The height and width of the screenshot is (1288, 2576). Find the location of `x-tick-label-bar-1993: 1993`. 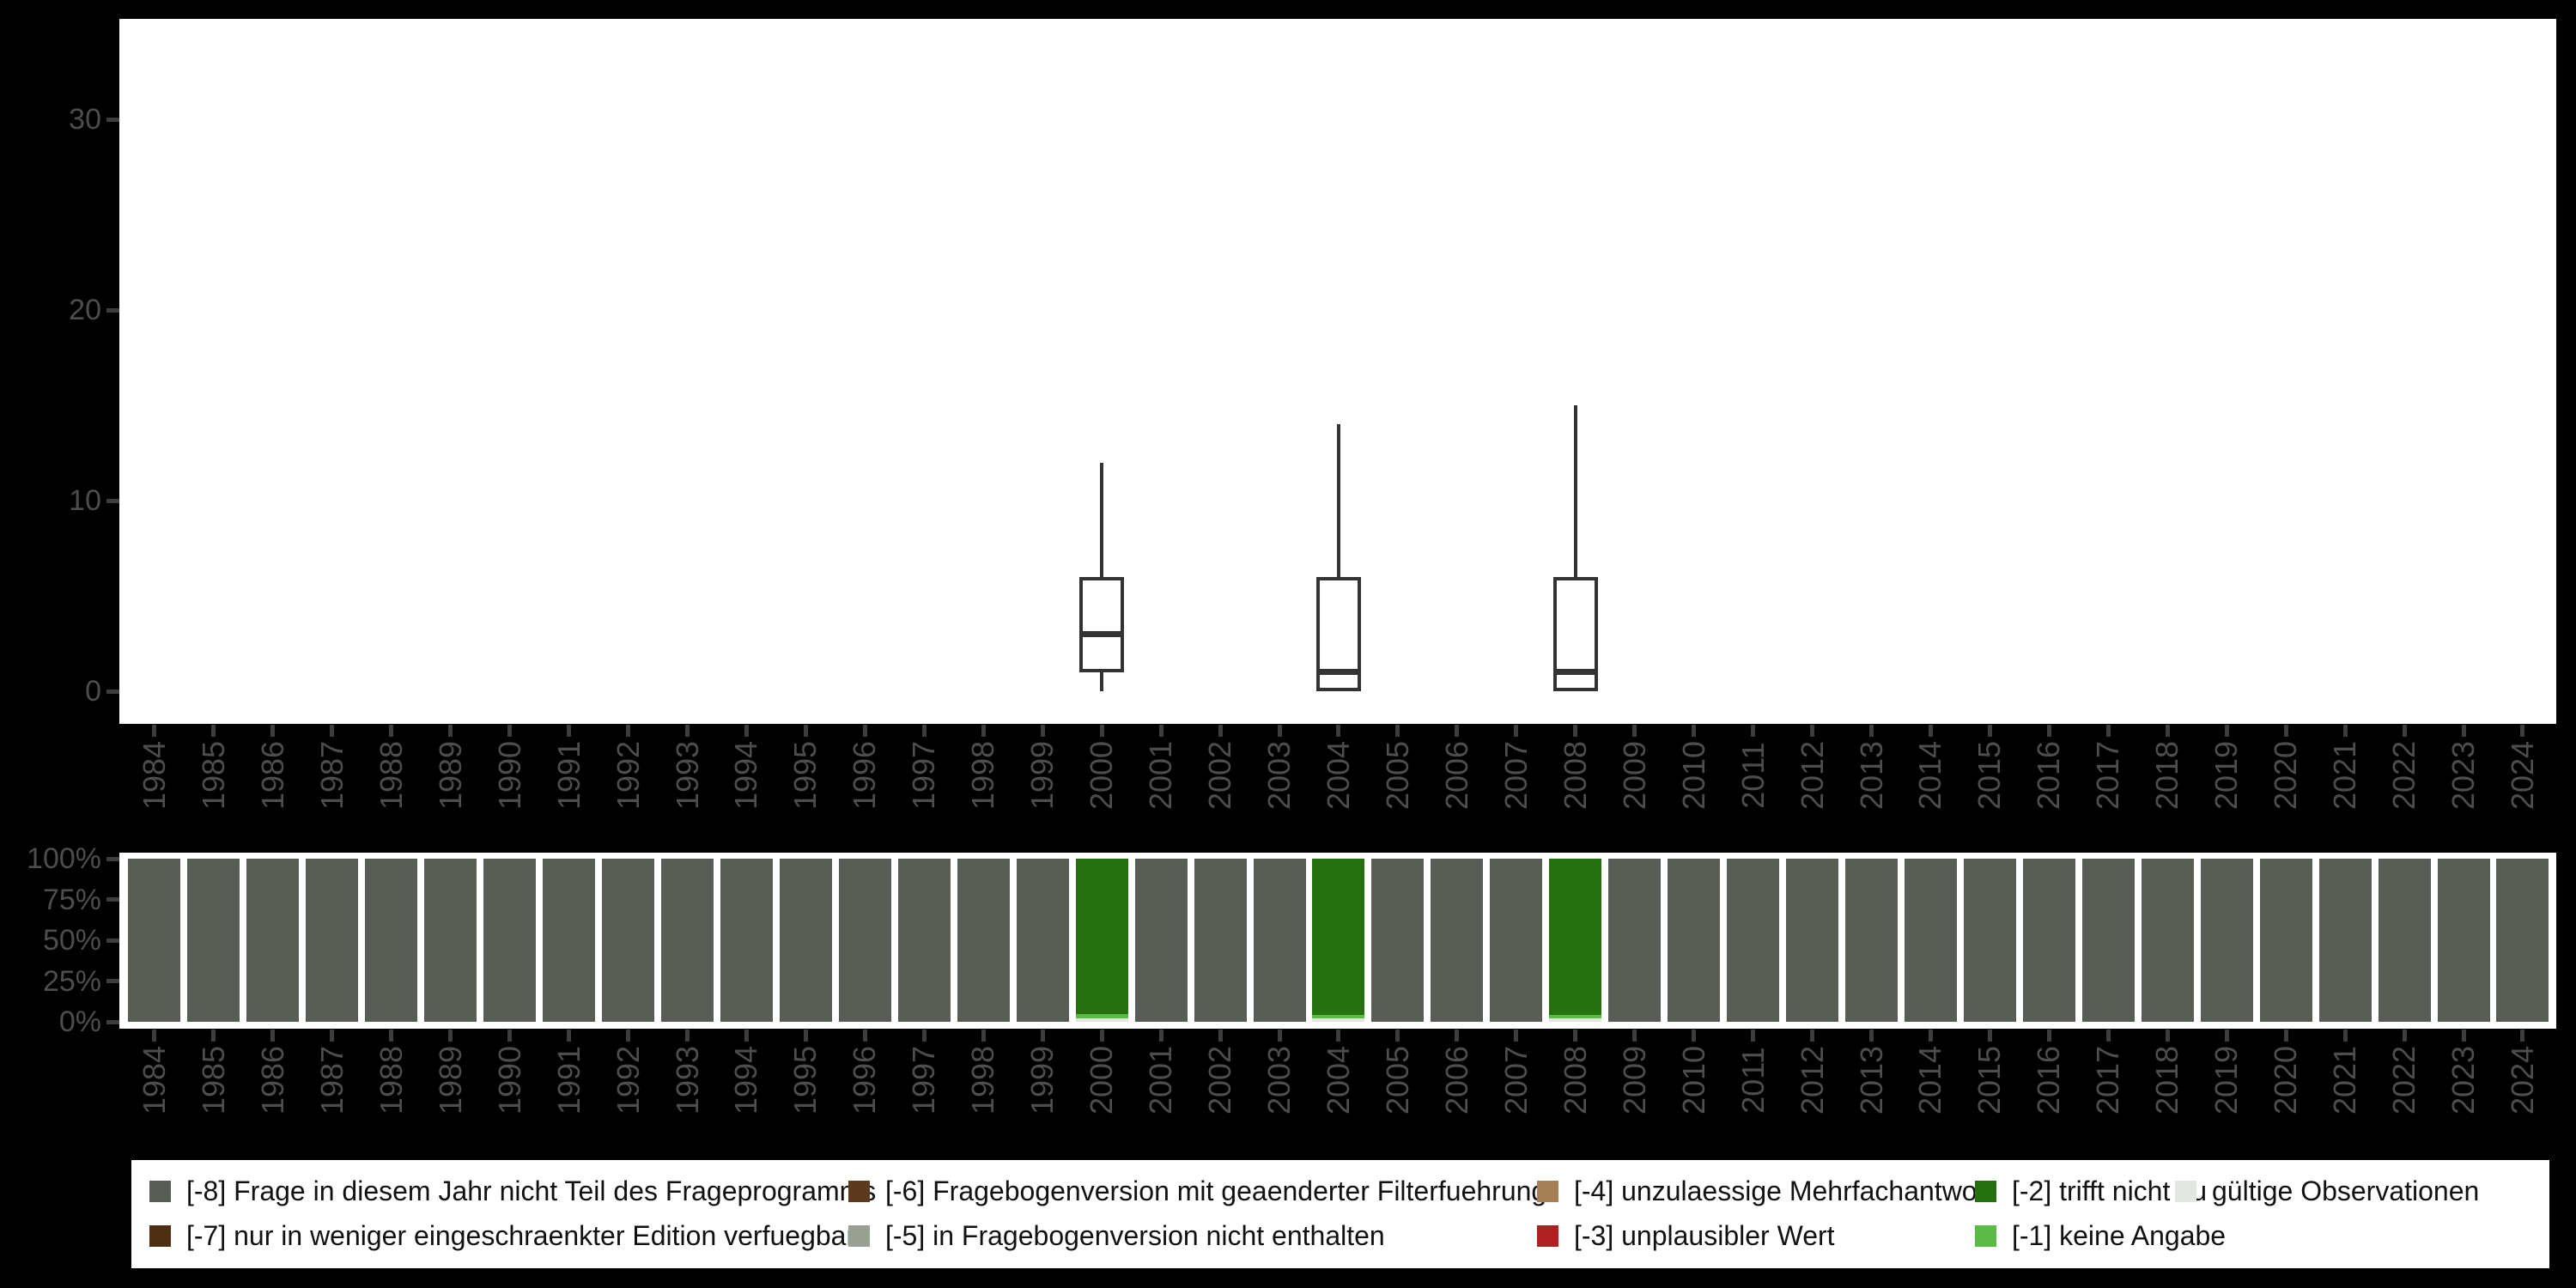

x-tick-label-bar-1993: 1993 is located at coordinates (687, 1080).